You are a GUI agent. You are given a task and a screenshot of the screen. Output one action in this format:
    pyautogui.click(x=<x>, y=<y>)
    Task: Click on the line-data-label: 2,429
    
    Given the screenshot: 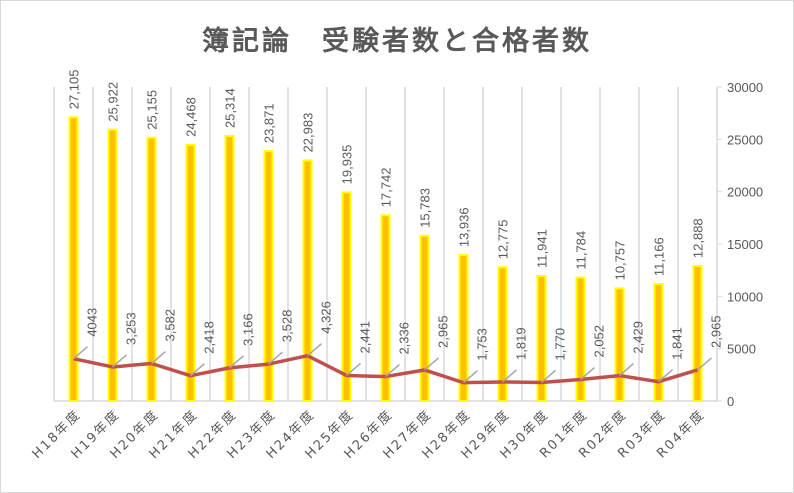 What is the action you would take?
    pyautogui.click(x=638, y=337)
    